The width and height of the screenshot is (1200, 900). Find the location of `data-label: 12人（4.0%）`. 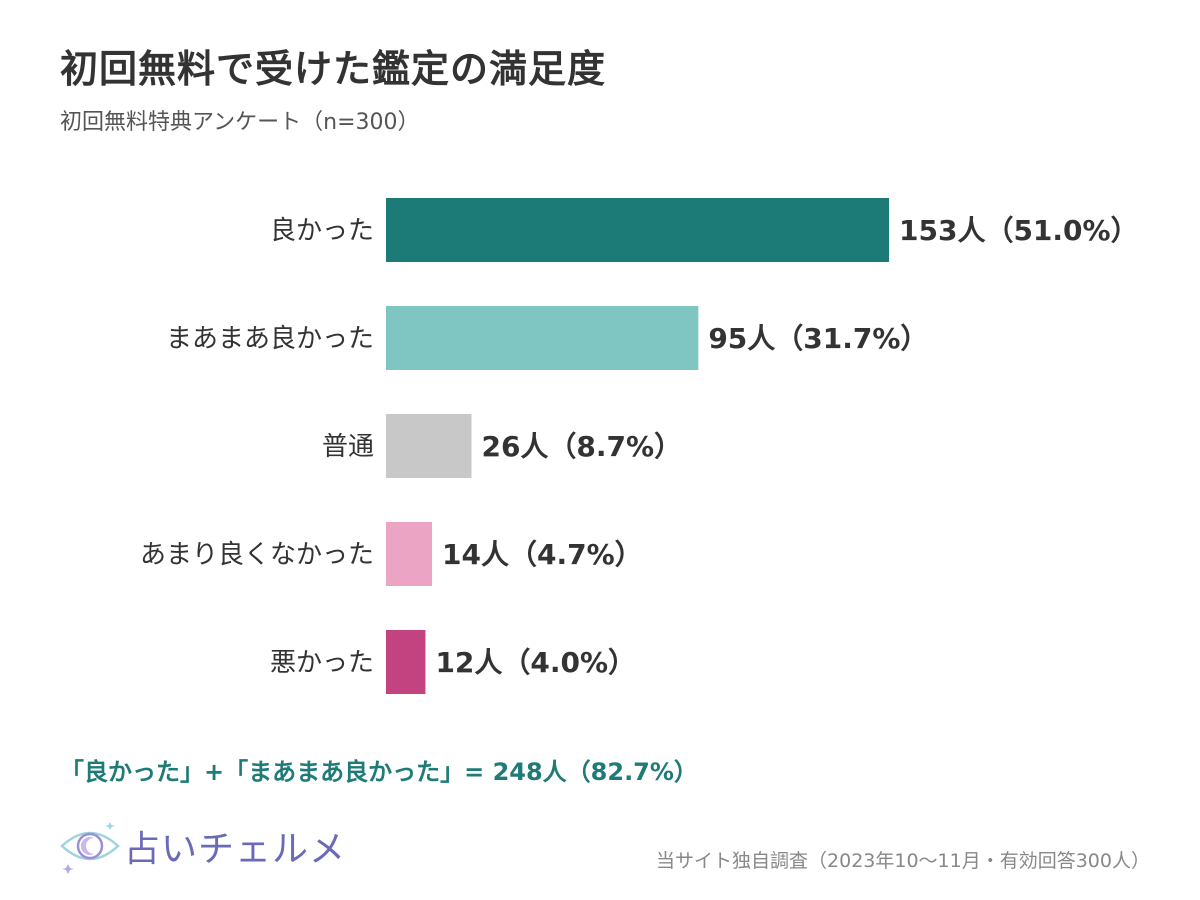

data-label: 12人（4.0%） is located at coordinates (535, 662).